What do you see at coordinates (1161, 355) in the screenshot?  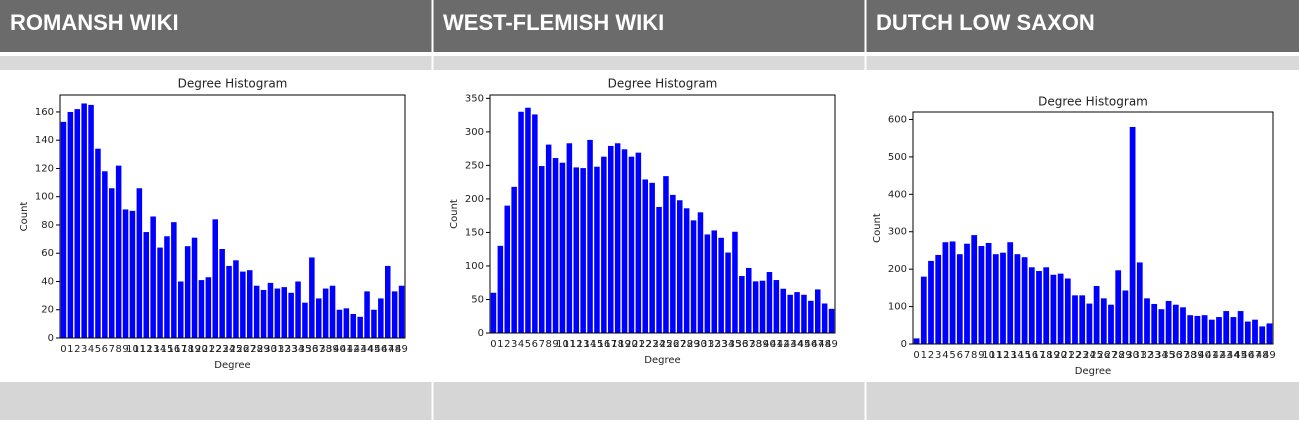 I see `x-tick-label: 34` at bounding box center [1161, 355].